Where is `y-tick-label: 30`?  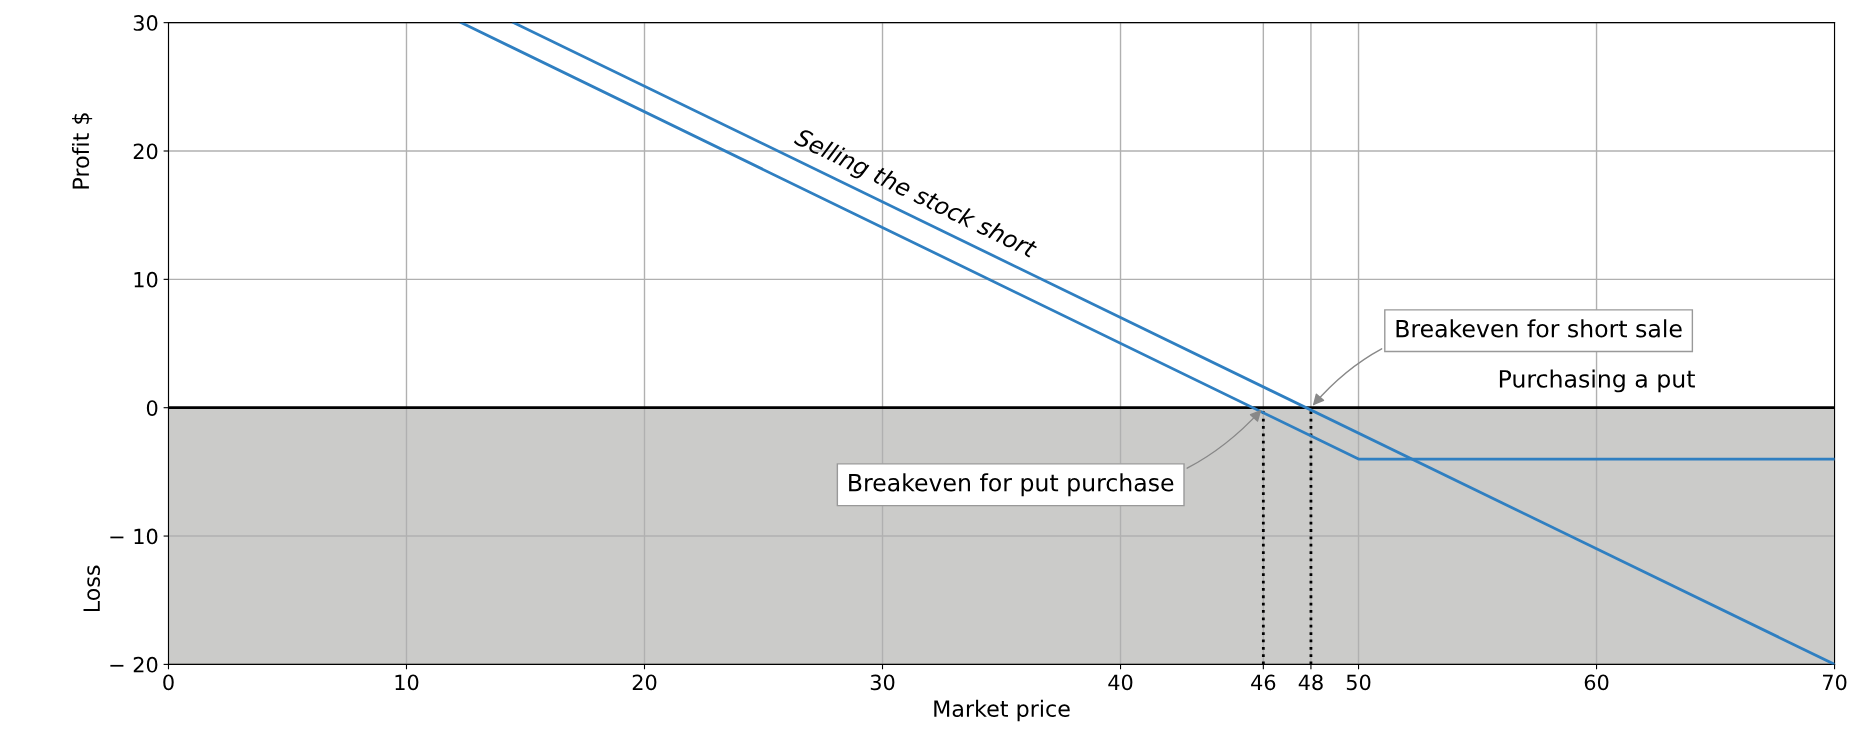 y-tick-label: 30 is located at coordinates (145, 23).